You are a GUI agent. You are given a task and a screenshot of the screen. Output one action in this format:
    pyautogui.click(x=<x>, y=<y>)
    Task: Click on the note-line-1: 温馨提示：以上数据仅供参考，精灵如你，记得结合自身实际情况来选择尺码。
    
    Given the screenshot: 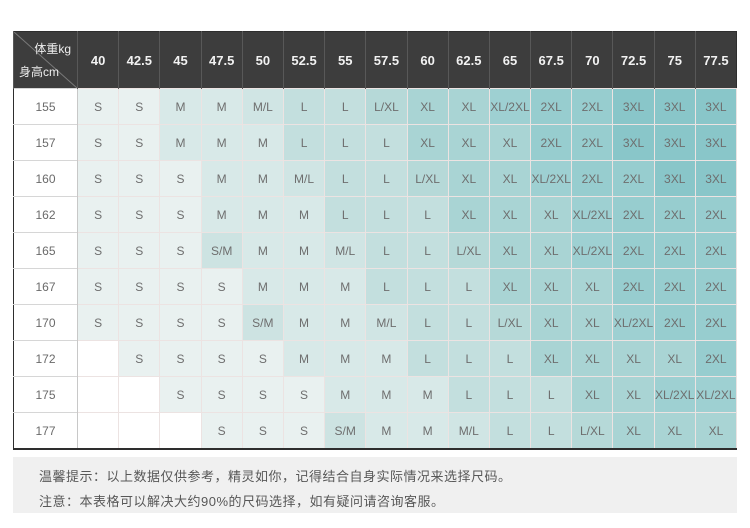 What is the action you would take?
    pyautogui.click(x=275, y=476)
    